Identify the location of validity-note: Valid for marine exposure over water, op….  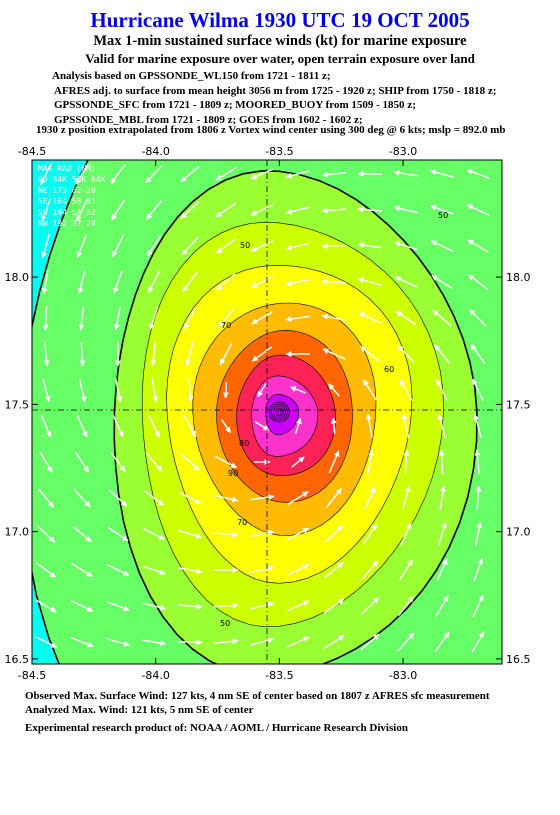
(280, 58).